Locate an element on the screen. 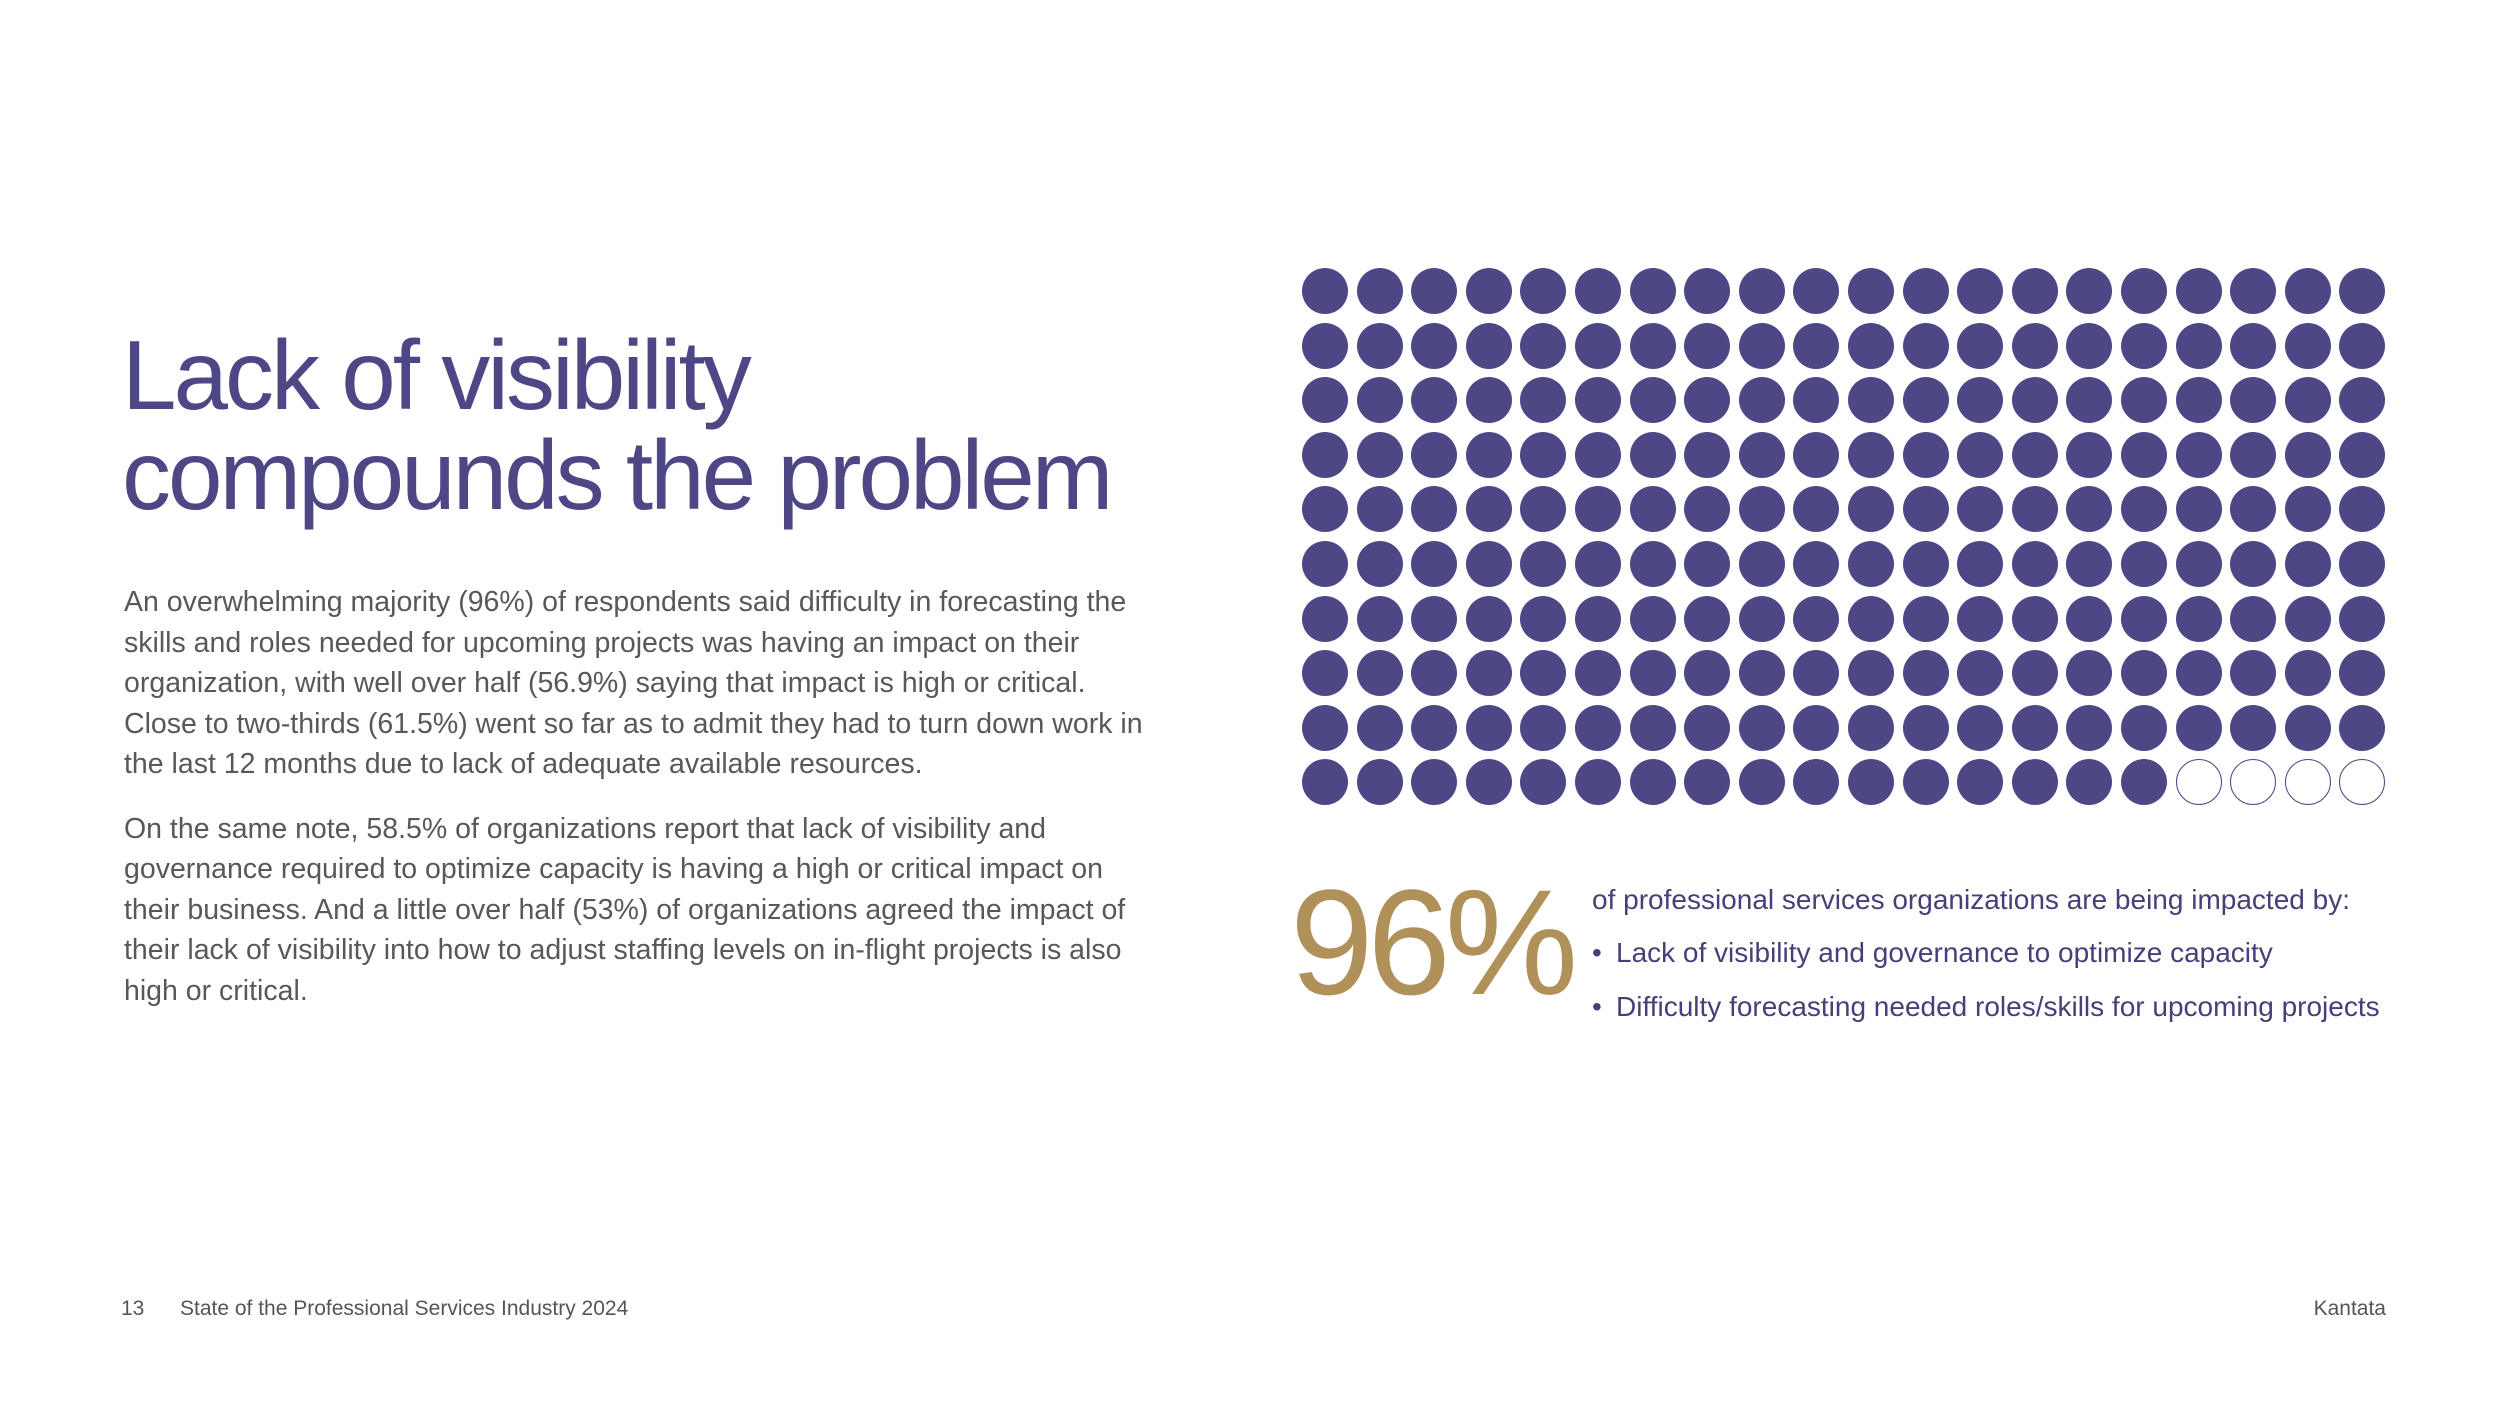  page-title-line-2: compounds the problem is located at coordinates (617, 475).